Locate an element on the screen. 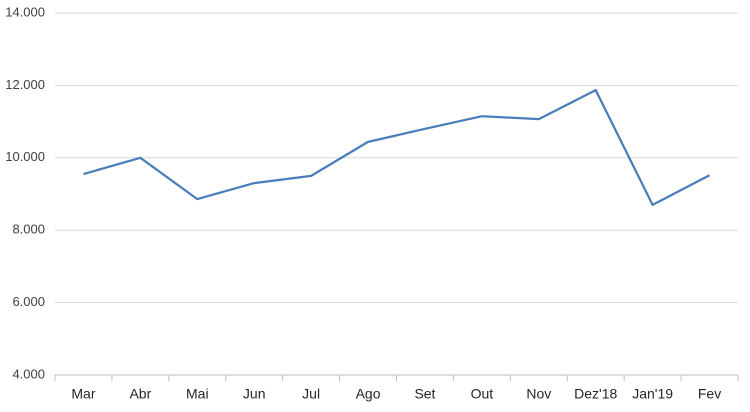 This screenshot has width=750, height=412. y-tick-label: 6.000 is located at coordinates (28, 301).